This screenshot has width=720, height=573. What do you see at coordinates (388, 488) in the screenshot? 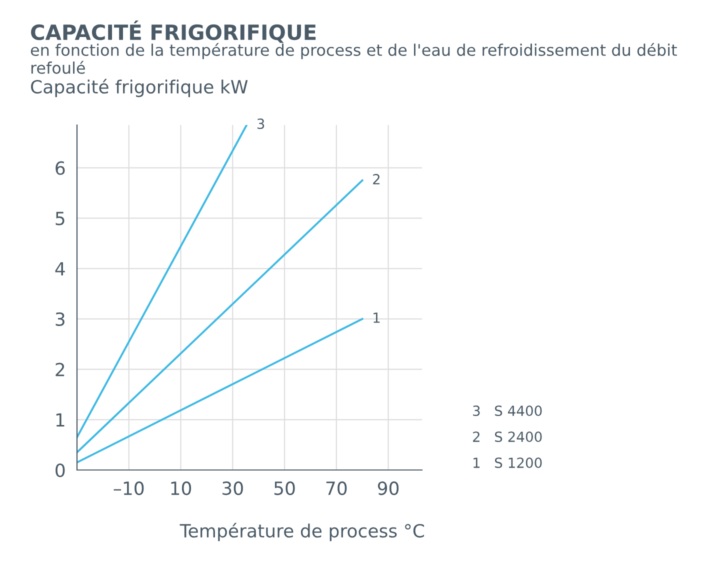
I see `x-tick-label: 90` at bounding box center [388, 488].